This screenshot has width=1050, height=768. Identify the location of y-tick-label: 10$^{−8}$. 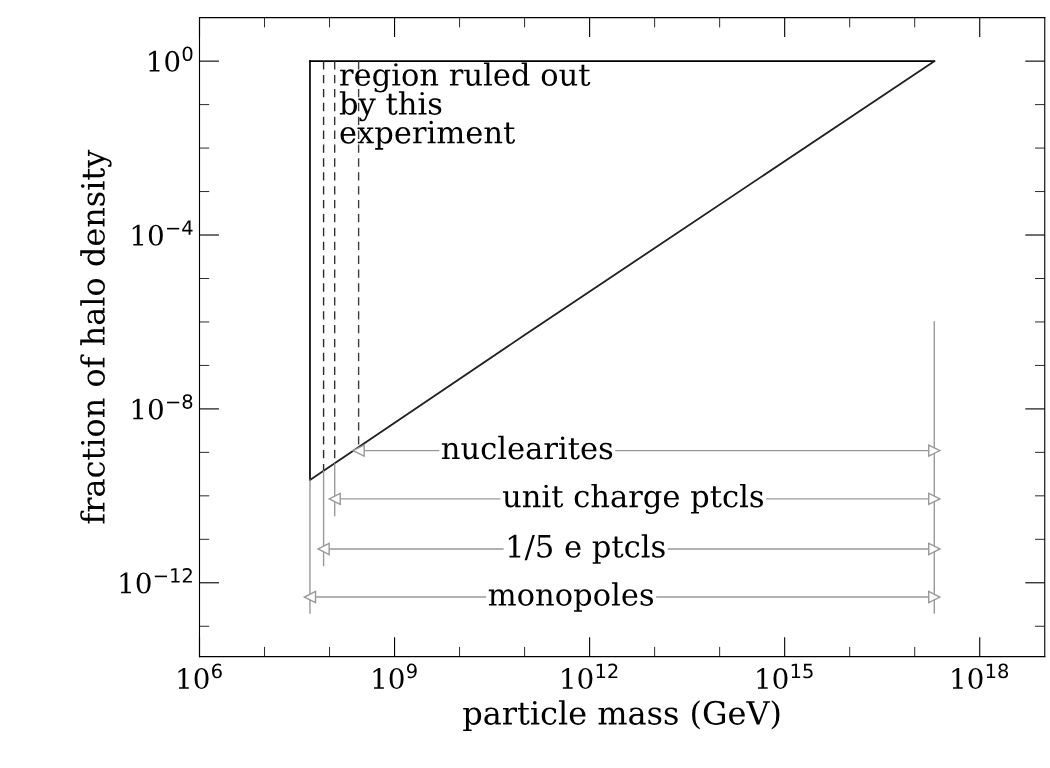
(162, 407).